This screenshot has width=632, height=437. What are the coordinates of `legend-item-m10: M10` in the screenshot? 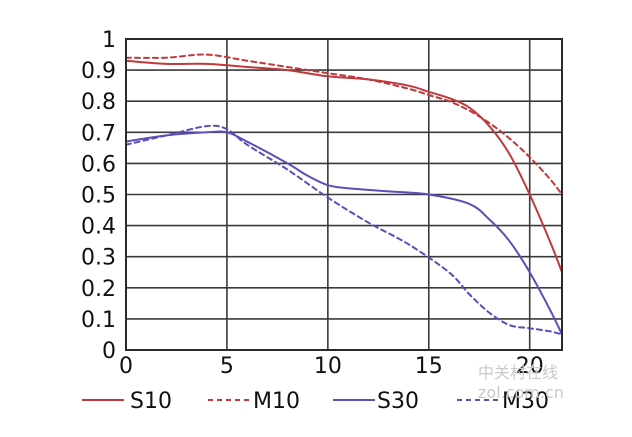 It's located at (254, 401).